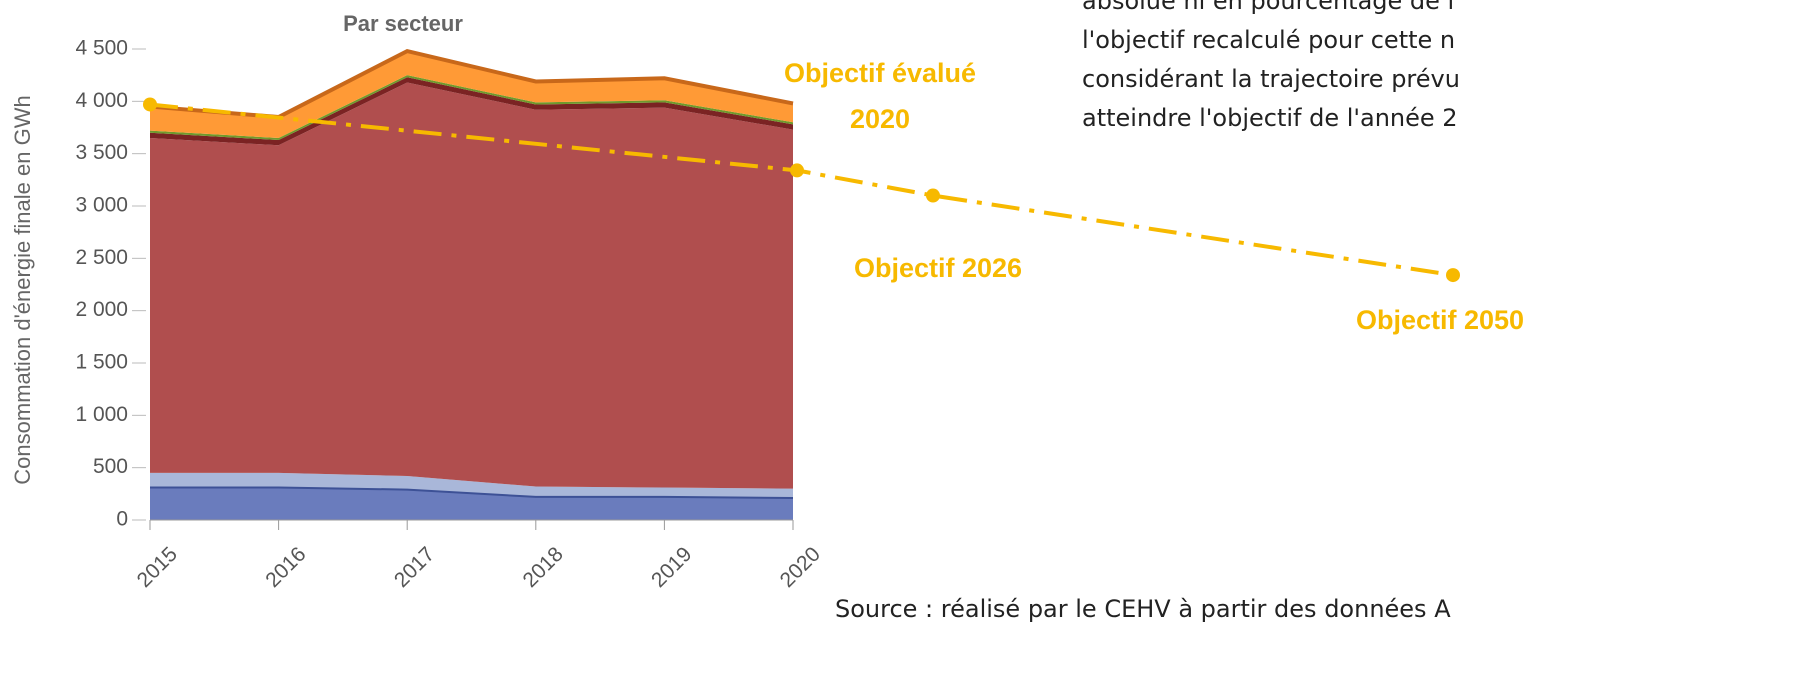  What do you see at coordinates (1271, 7) in the screenshot?
I see `side-line: absolue ni en pourcentage de l'` at bounding box center [1271, 7].